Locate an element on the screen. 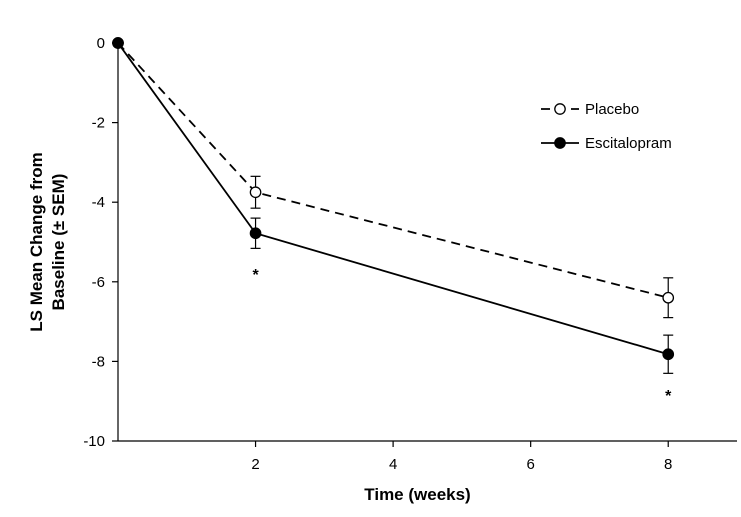 The width and height of the screenshot is (741, 517). x-tick-label: 8 is located at coordinates (668, 464).